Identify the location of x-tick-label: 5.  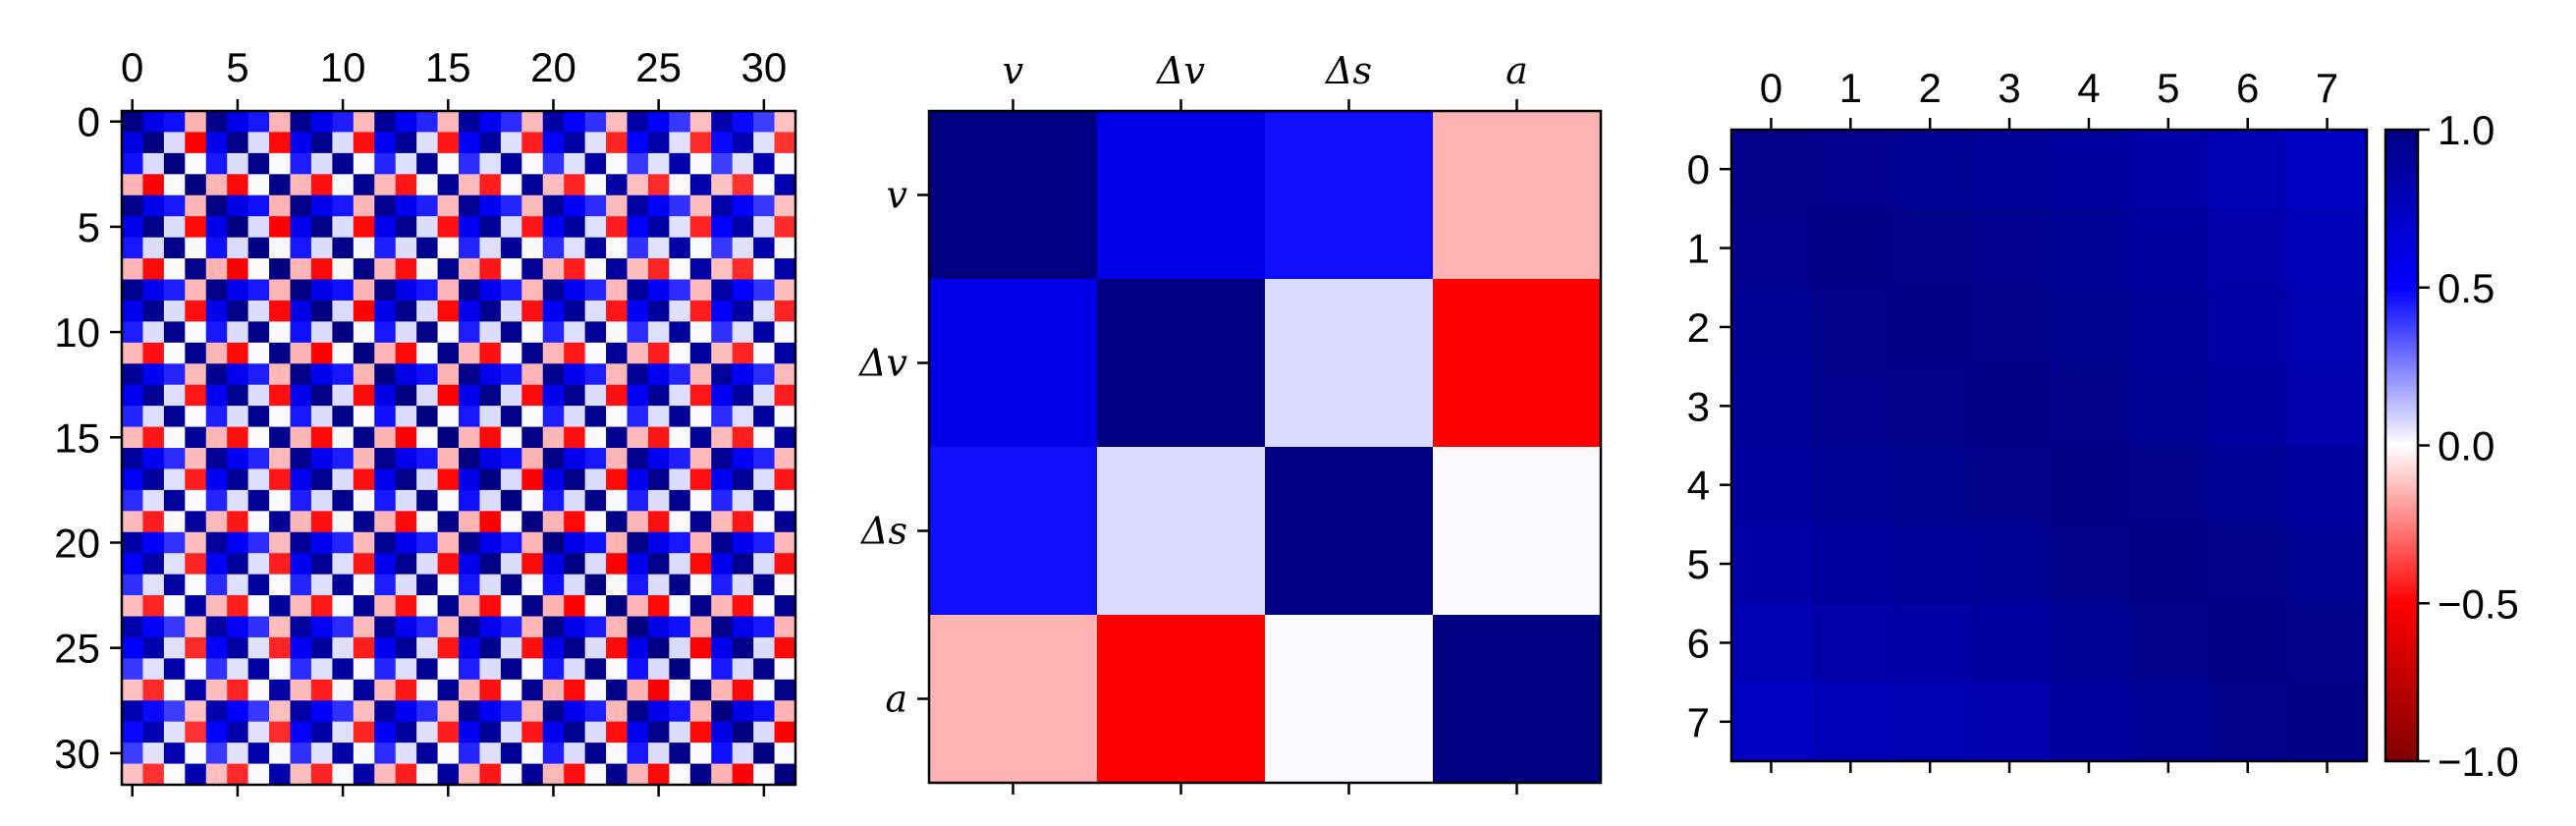
(237, 67).